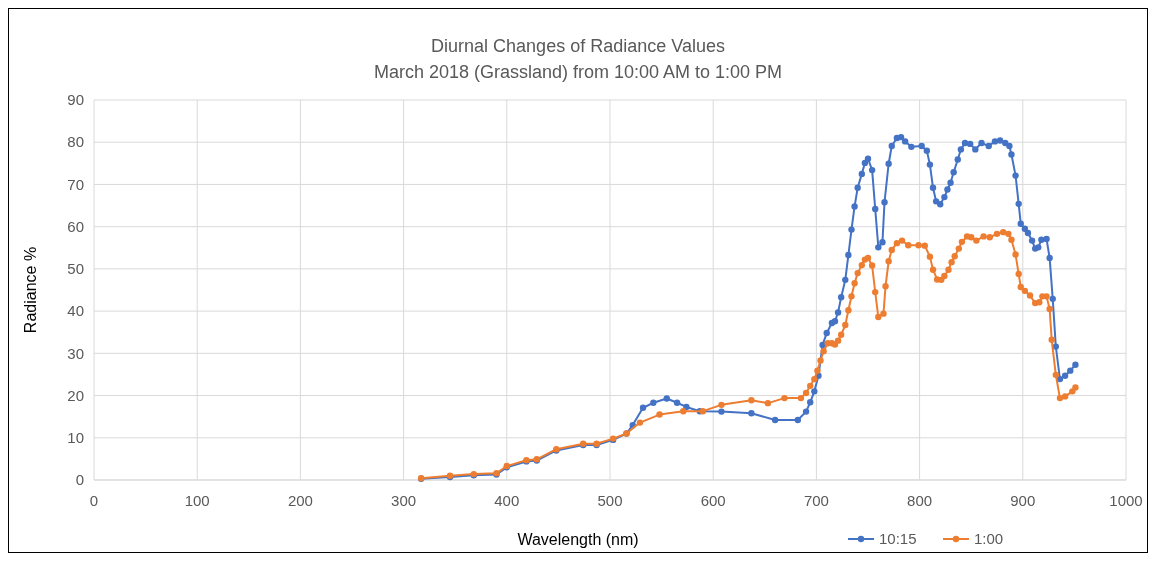 This screenshot has height=563, width=1158. What do you see at coordinates (578, 539) in the screenshot?
I see `x-axis-title: Wavelength (nm)` at bounding box center [578, 539].